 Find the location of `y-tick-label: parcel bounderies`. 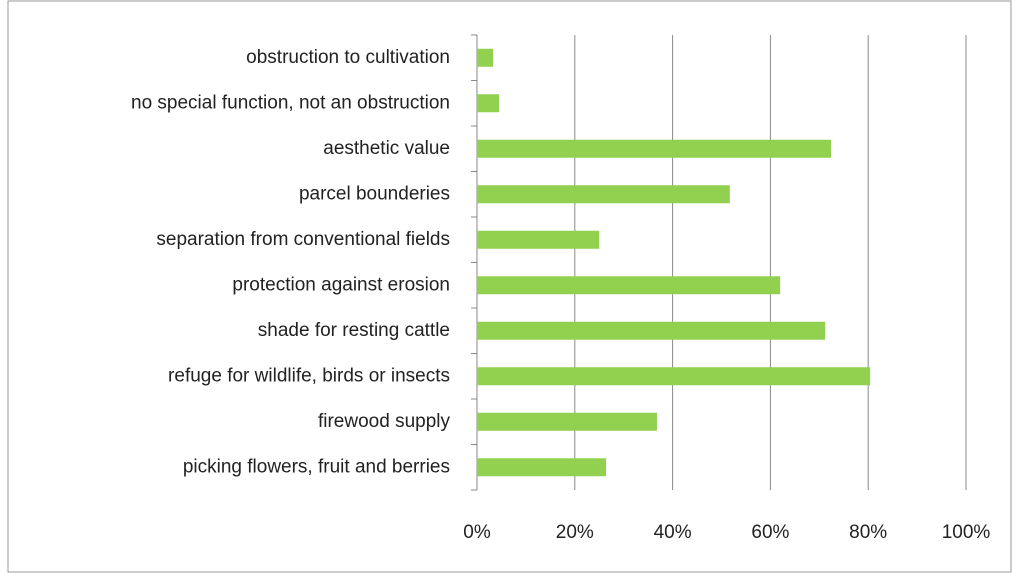

y-tick-label: parcel bounderies is located at coordinates (374, 193).